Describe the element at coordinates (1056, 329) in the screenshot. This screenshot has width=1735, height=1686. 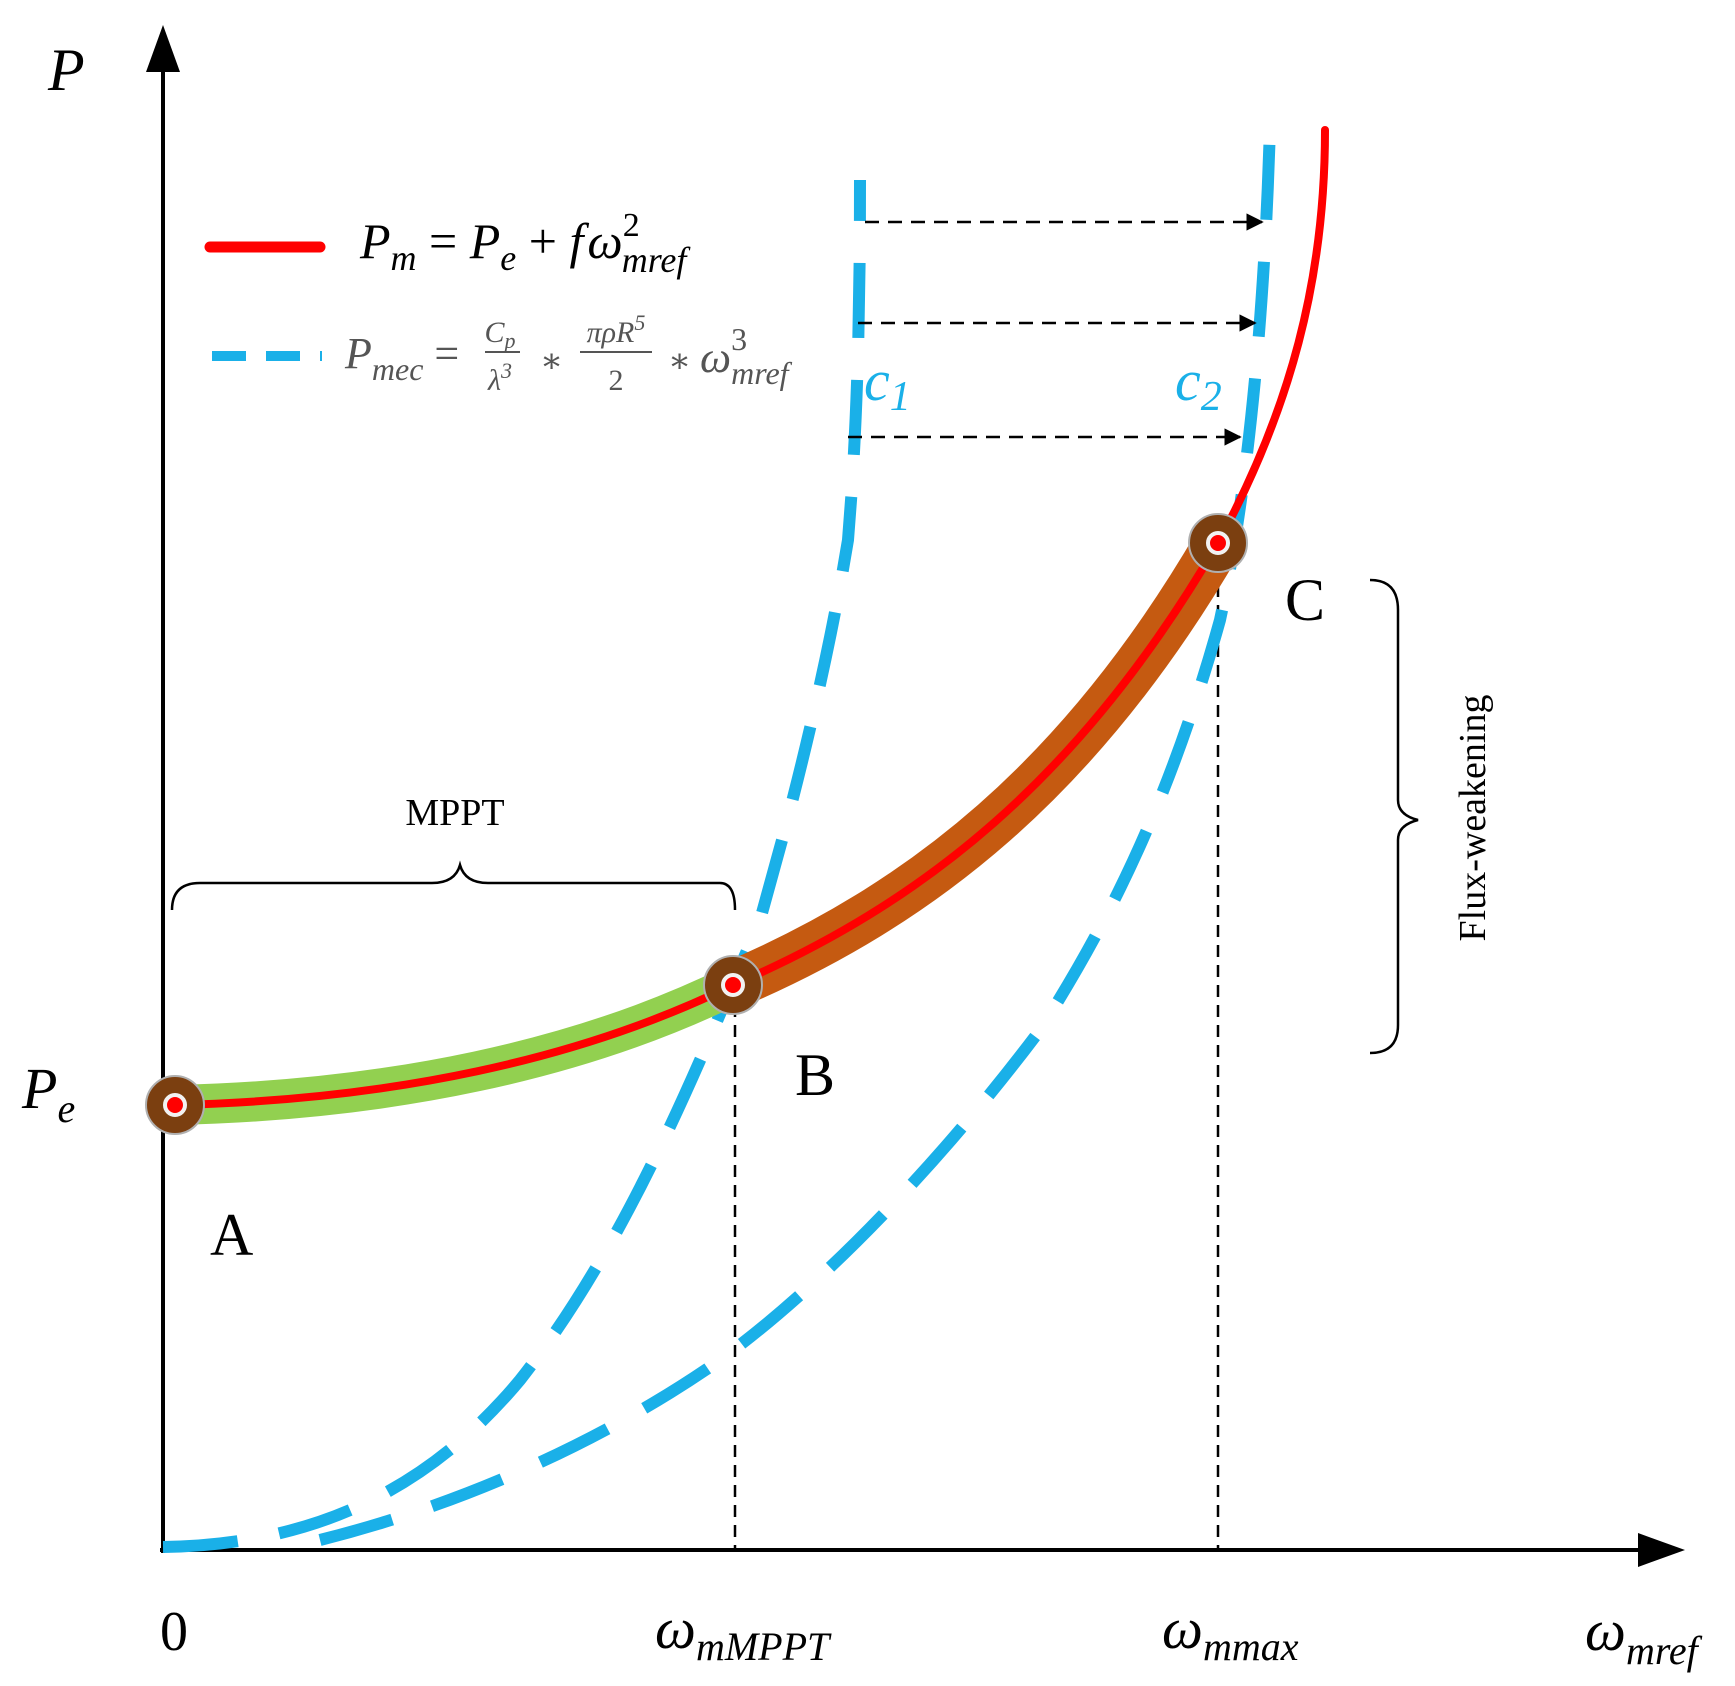
I see `shift-arrows` at that location.